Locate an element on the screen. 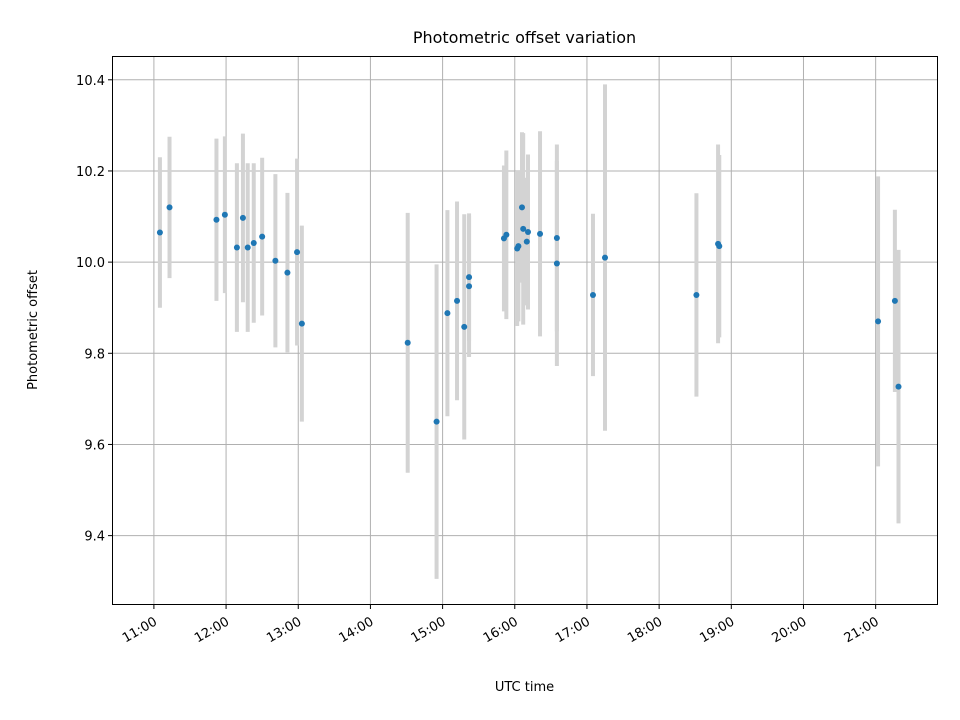 The image size is (960, 720). x-tick-label: 15:00 is located at coordinates (429, 630).